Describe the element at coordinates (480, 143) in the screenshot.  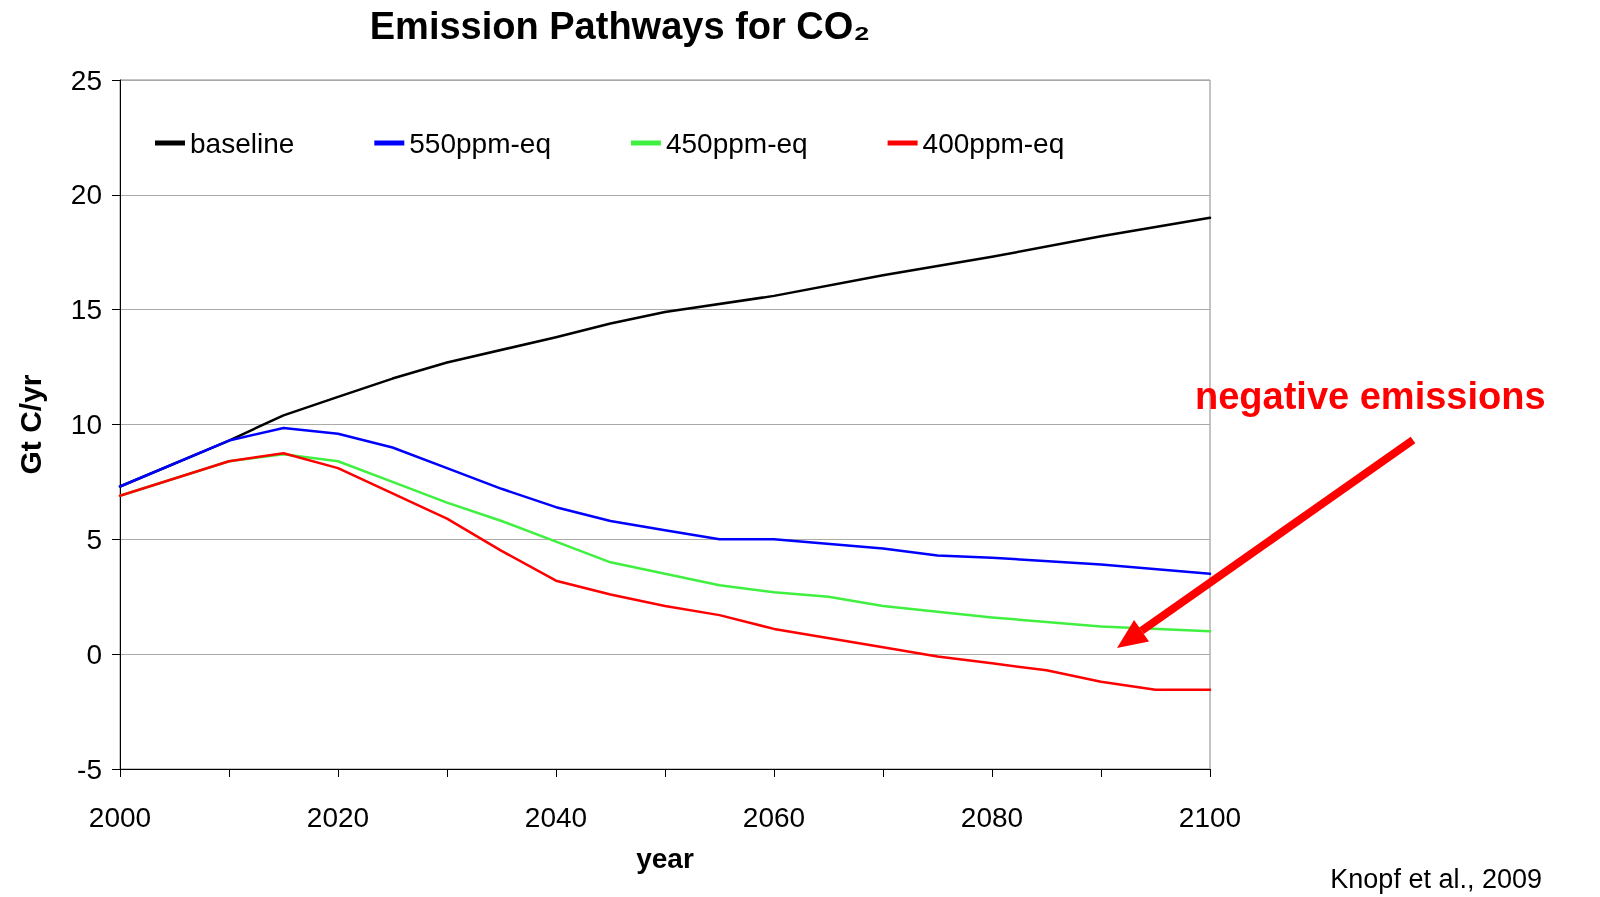
I see `legend-label: 550ppm-eq` at that location.